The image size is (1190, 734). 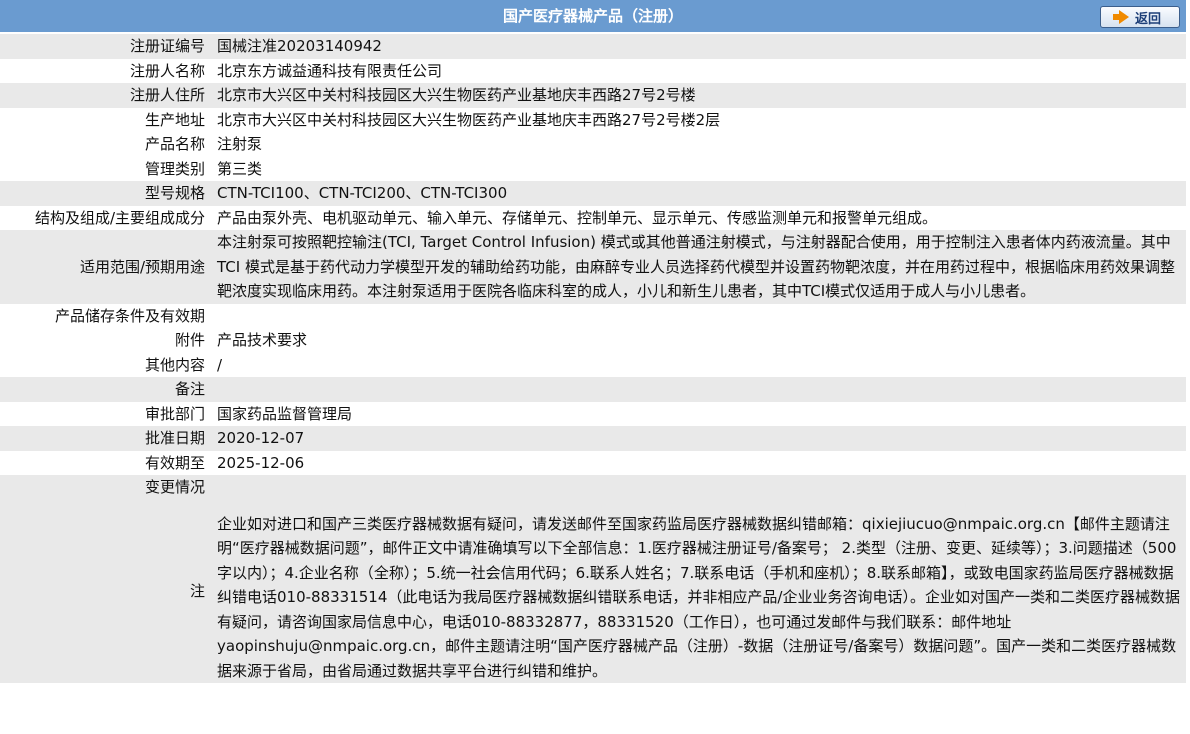 I want to click on field-value: 产品技术要求, so click(x=262, y=340).